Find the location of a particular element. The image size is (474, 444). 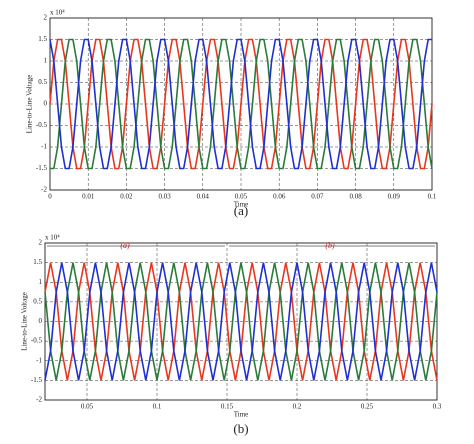

x-tick-label: 0.04 is located at coordinates (203, 197).